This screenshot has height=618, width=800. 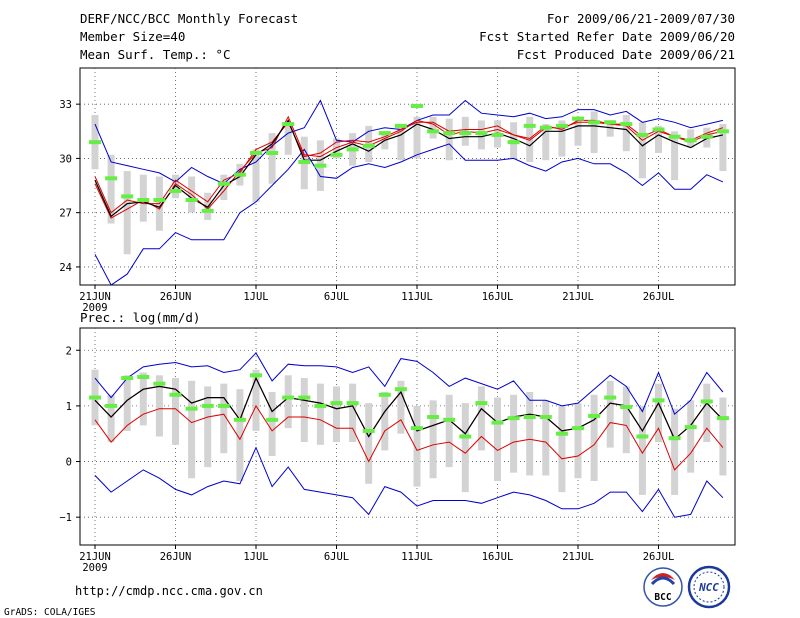 What do you see at coordinates (626, 54) in the screenshot?
I see `produced-date: Fcst Produced Date 2009/06/21` at bounding box center [626, 54].